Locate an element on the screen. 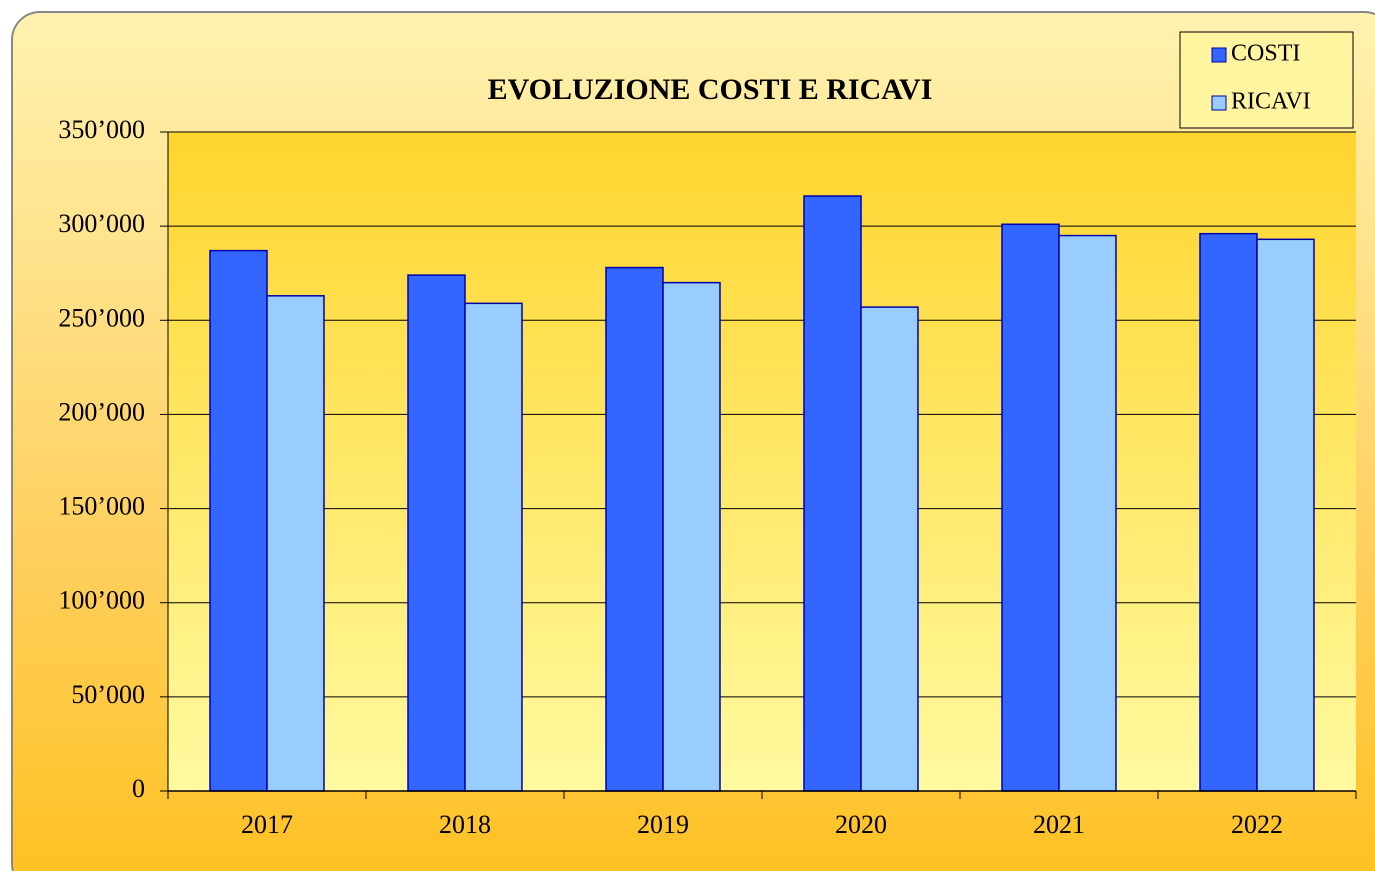 The width and height of the screenshot is (1375, 871). x-tick-label: 2017 is located at coordinates (267, 824).